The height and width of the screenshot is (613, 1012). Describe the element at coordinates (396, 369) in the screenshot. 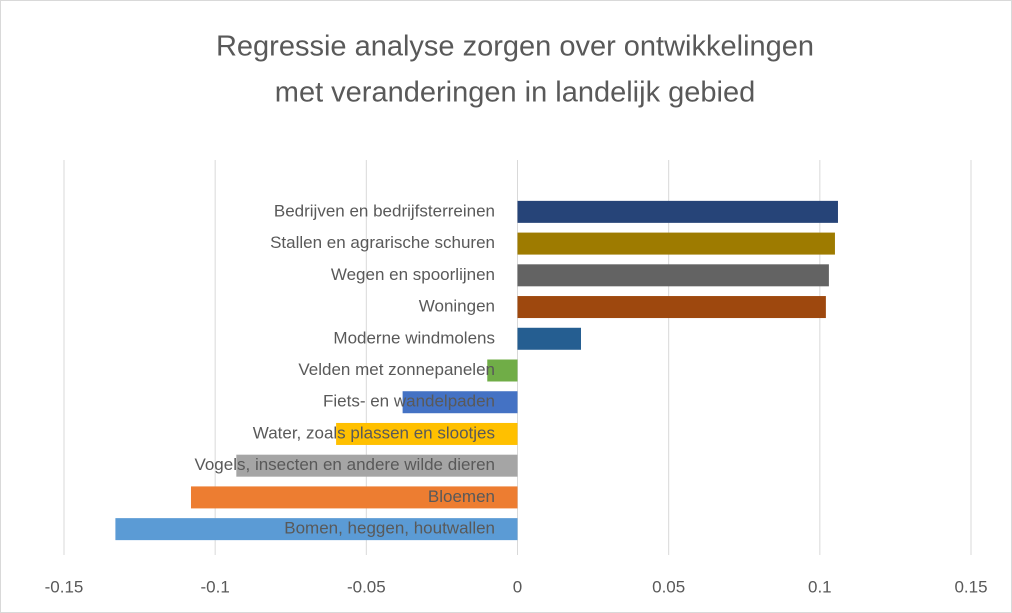

I see `y-tick-label: Velden met zonnepanelen` at that location.